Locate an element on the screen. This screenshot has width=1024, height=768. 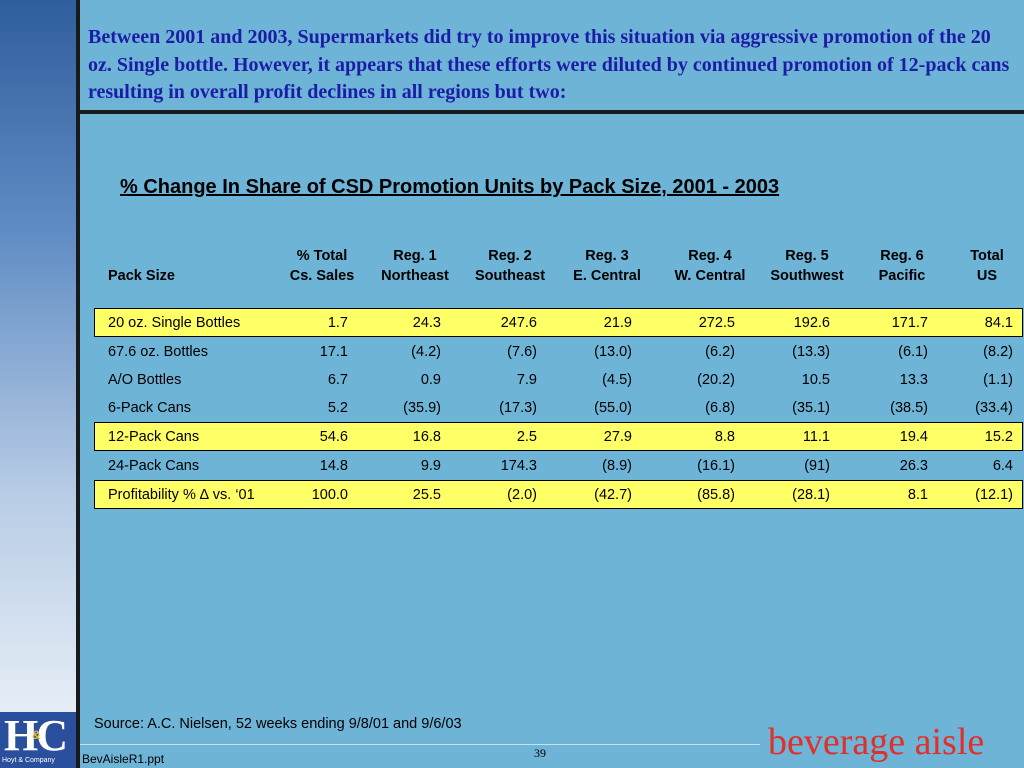
file-name: BevAisleR1.ppt is located at coordinates (123, 759).